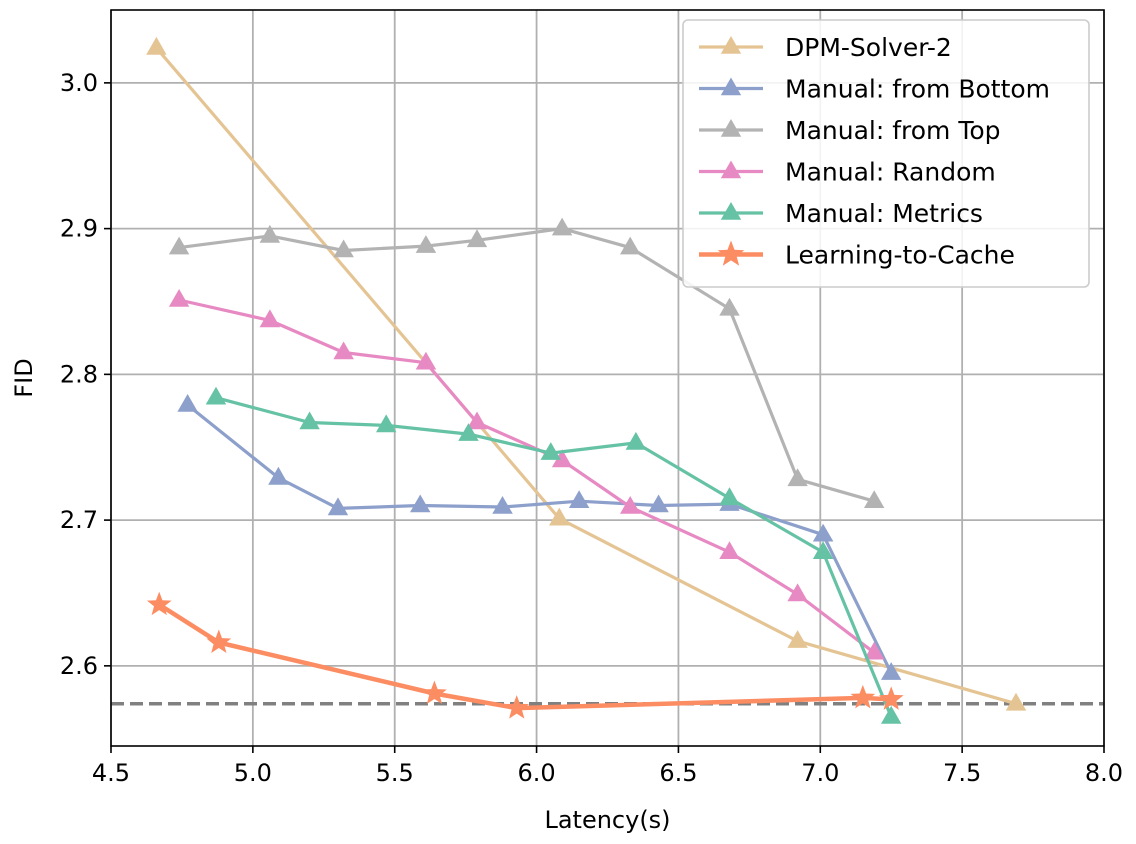 The width and height of the screenshot is (1136, 844). Describe the element at coordinates (111, 773) in the screenshot. I see `x-tick-label: 4.5` at that location.